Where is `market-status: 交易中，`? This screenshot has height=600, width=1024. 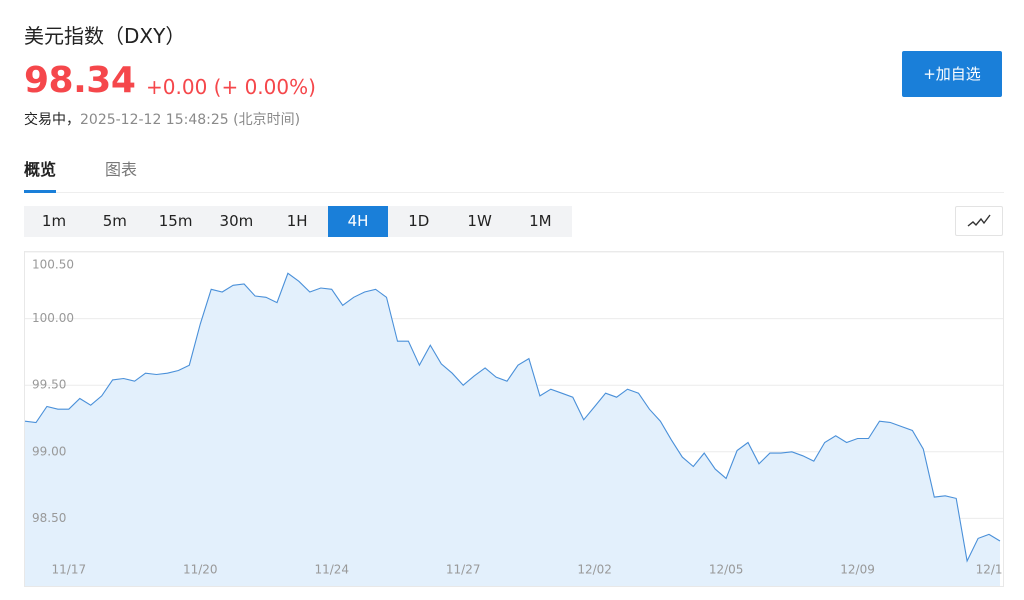
market-status: 交易中， is located at coordinates (52, 120).